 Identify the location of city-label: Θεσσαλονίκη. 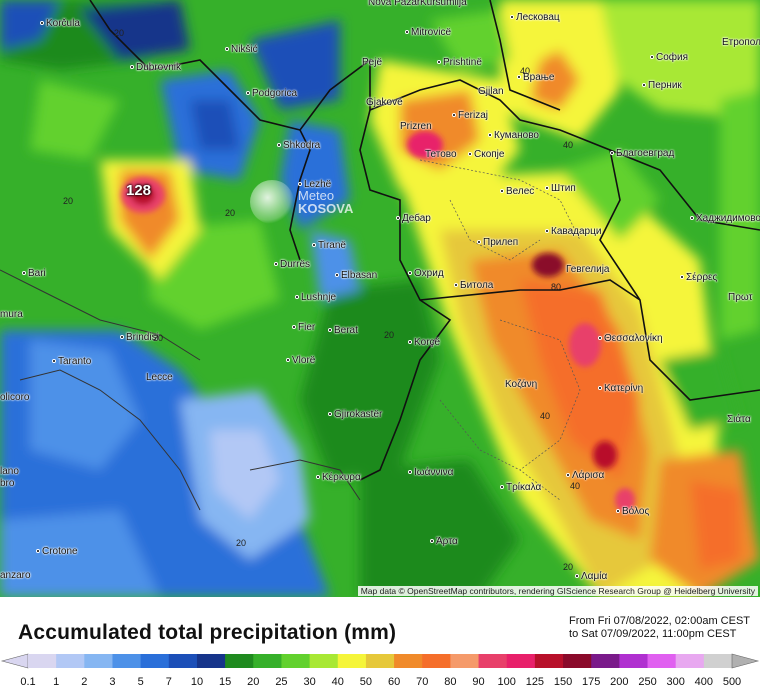
(630, 338).